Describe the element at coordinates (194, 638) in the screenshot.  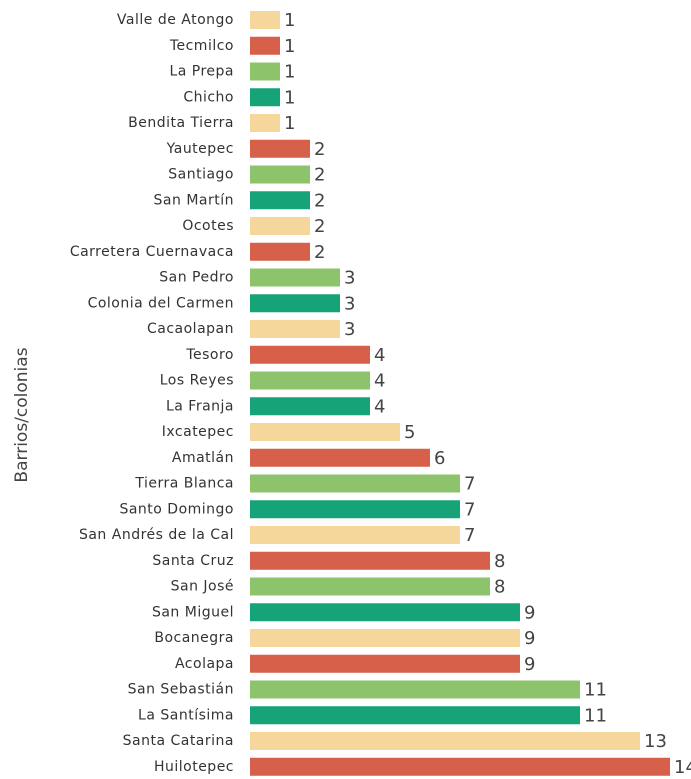
I see `y-tick-label: Bocanegra` at that location.